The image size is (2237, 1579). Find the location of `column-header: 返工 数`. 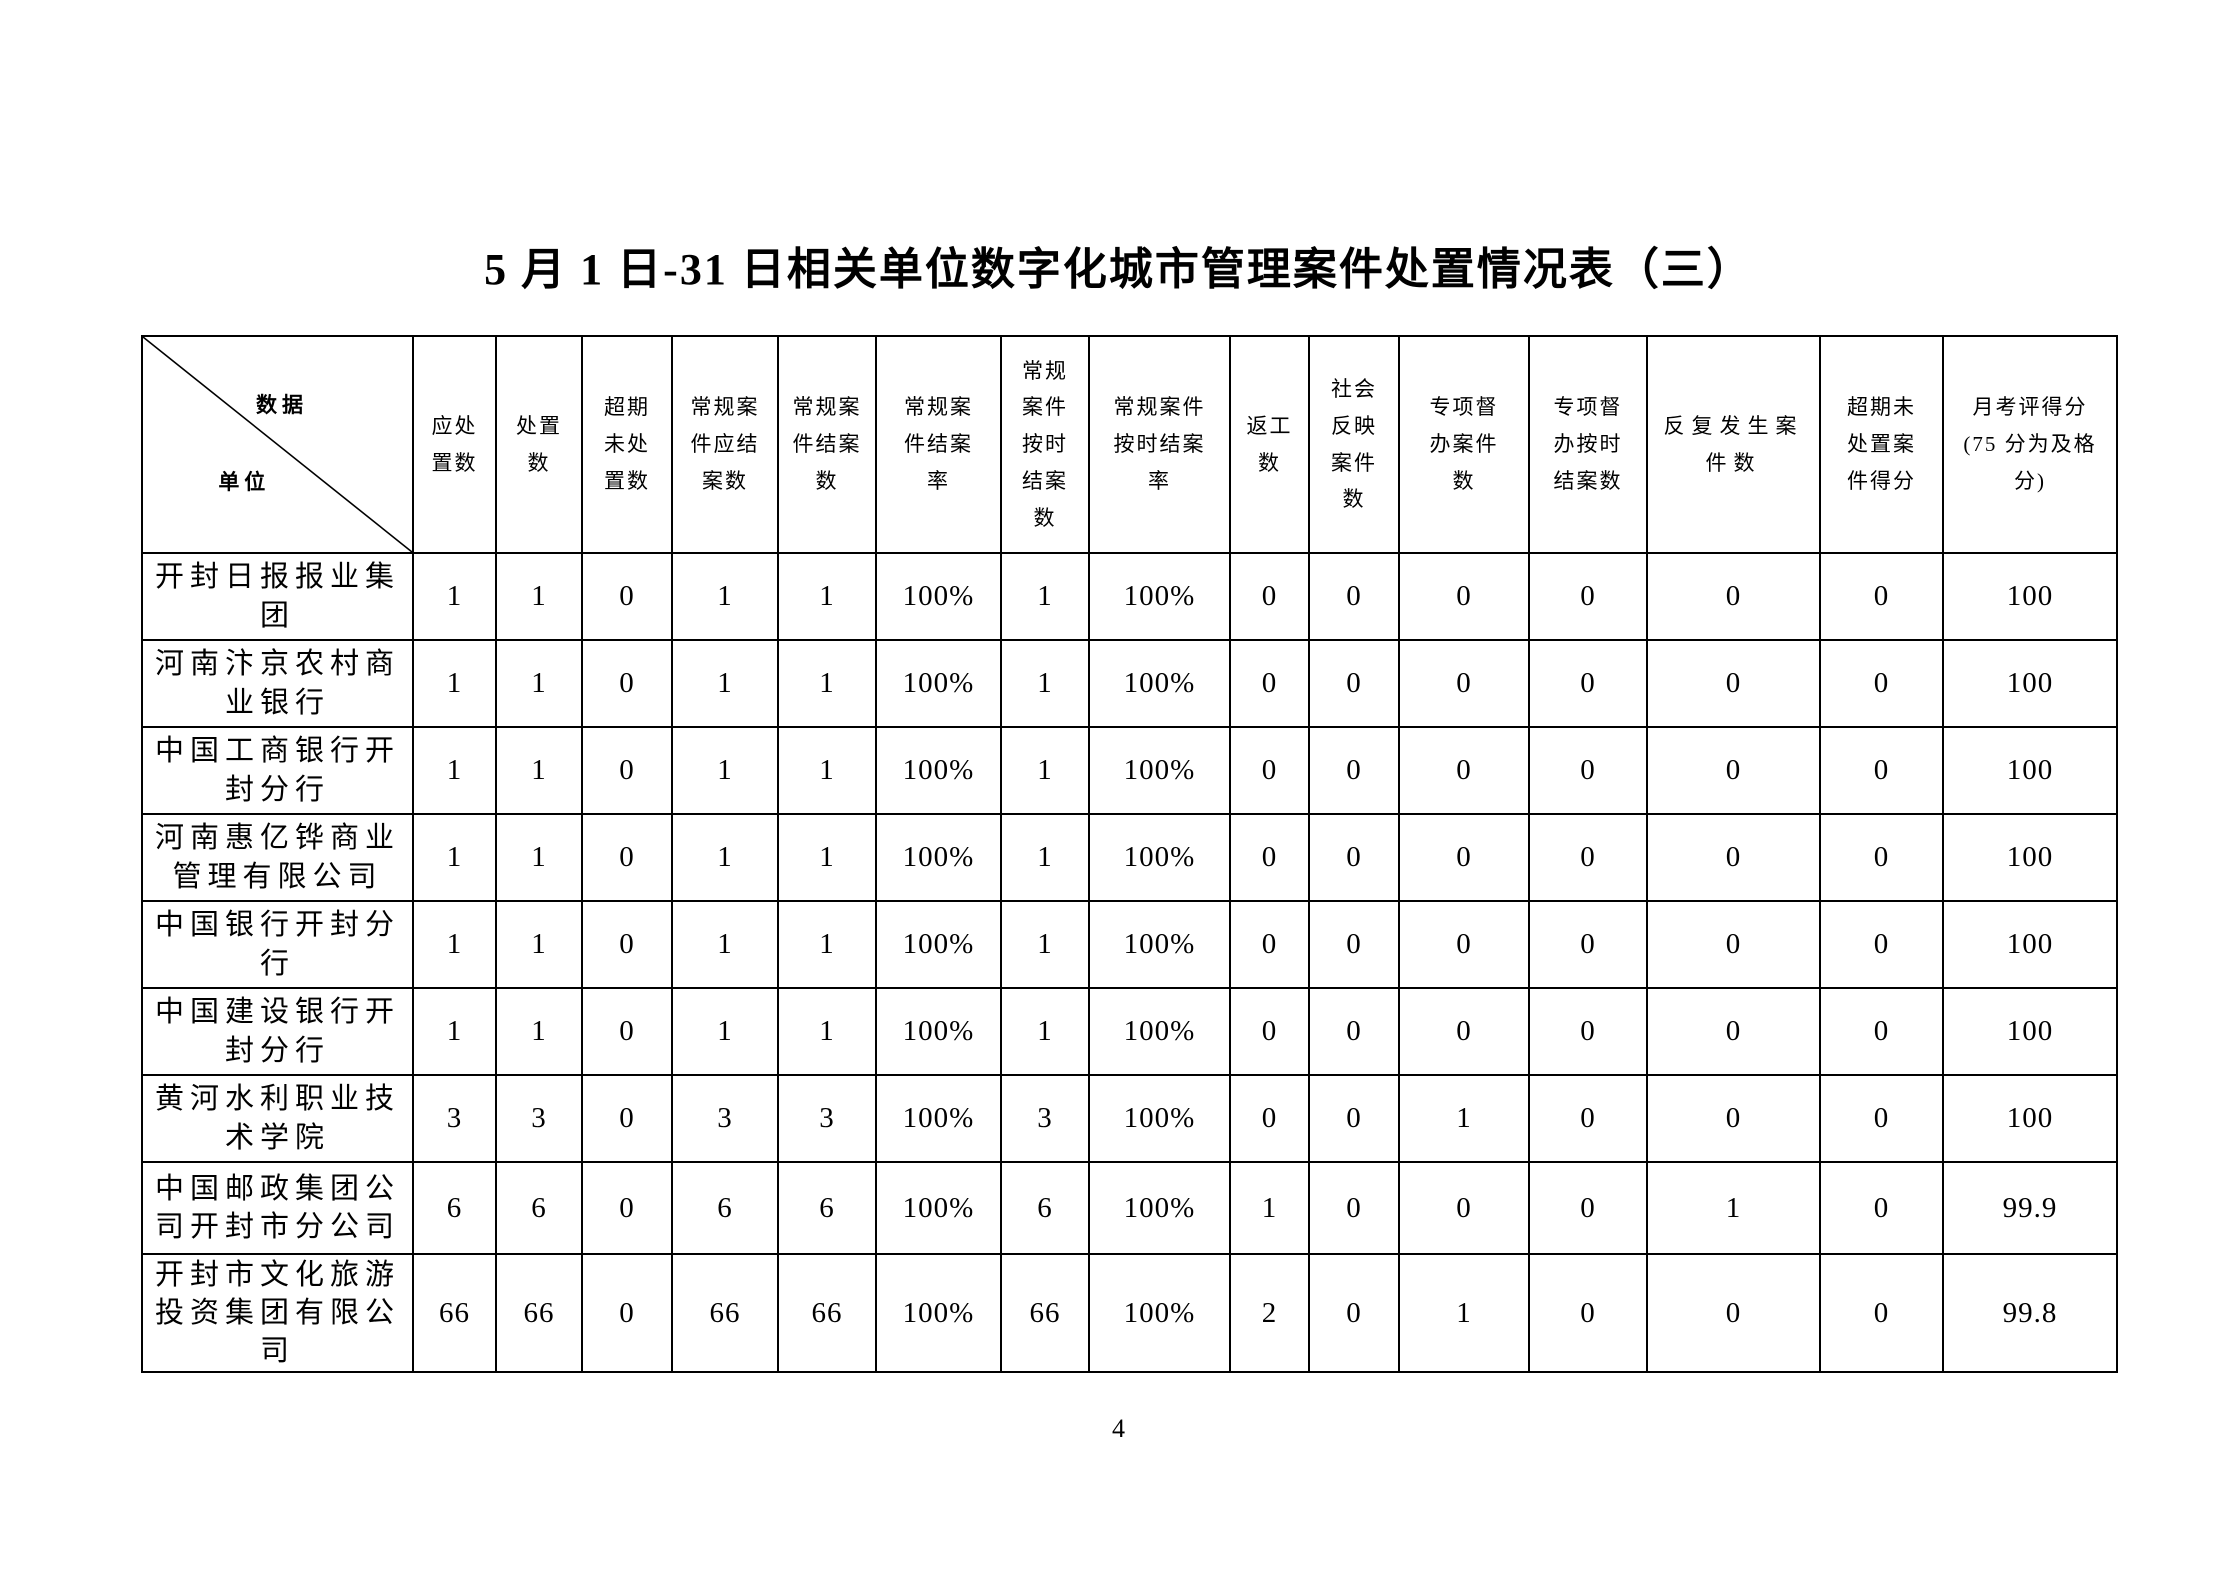

column-header: 返工 数 is located at coordinates (1269, 444).